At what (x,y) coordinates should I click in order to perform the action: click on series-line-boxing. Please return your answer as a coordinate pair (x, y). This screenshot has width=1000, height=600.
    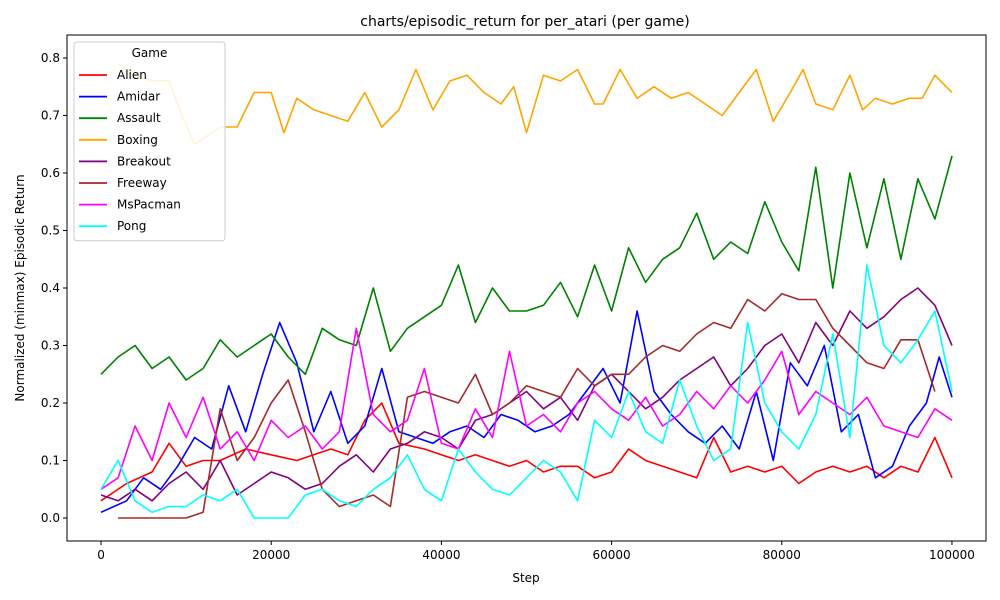
    Looking at the image, I should click on (535, 104).